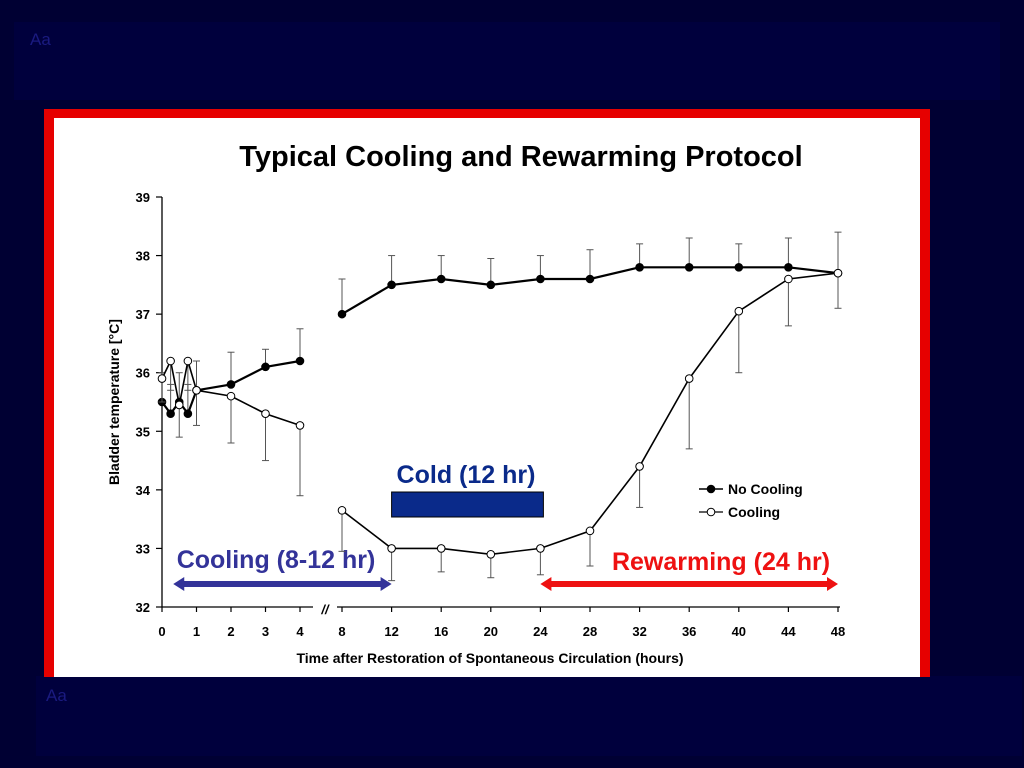 This screenshot has height=768, width=1024. I want to click on x-tick-label: 8, so click(341, 631).